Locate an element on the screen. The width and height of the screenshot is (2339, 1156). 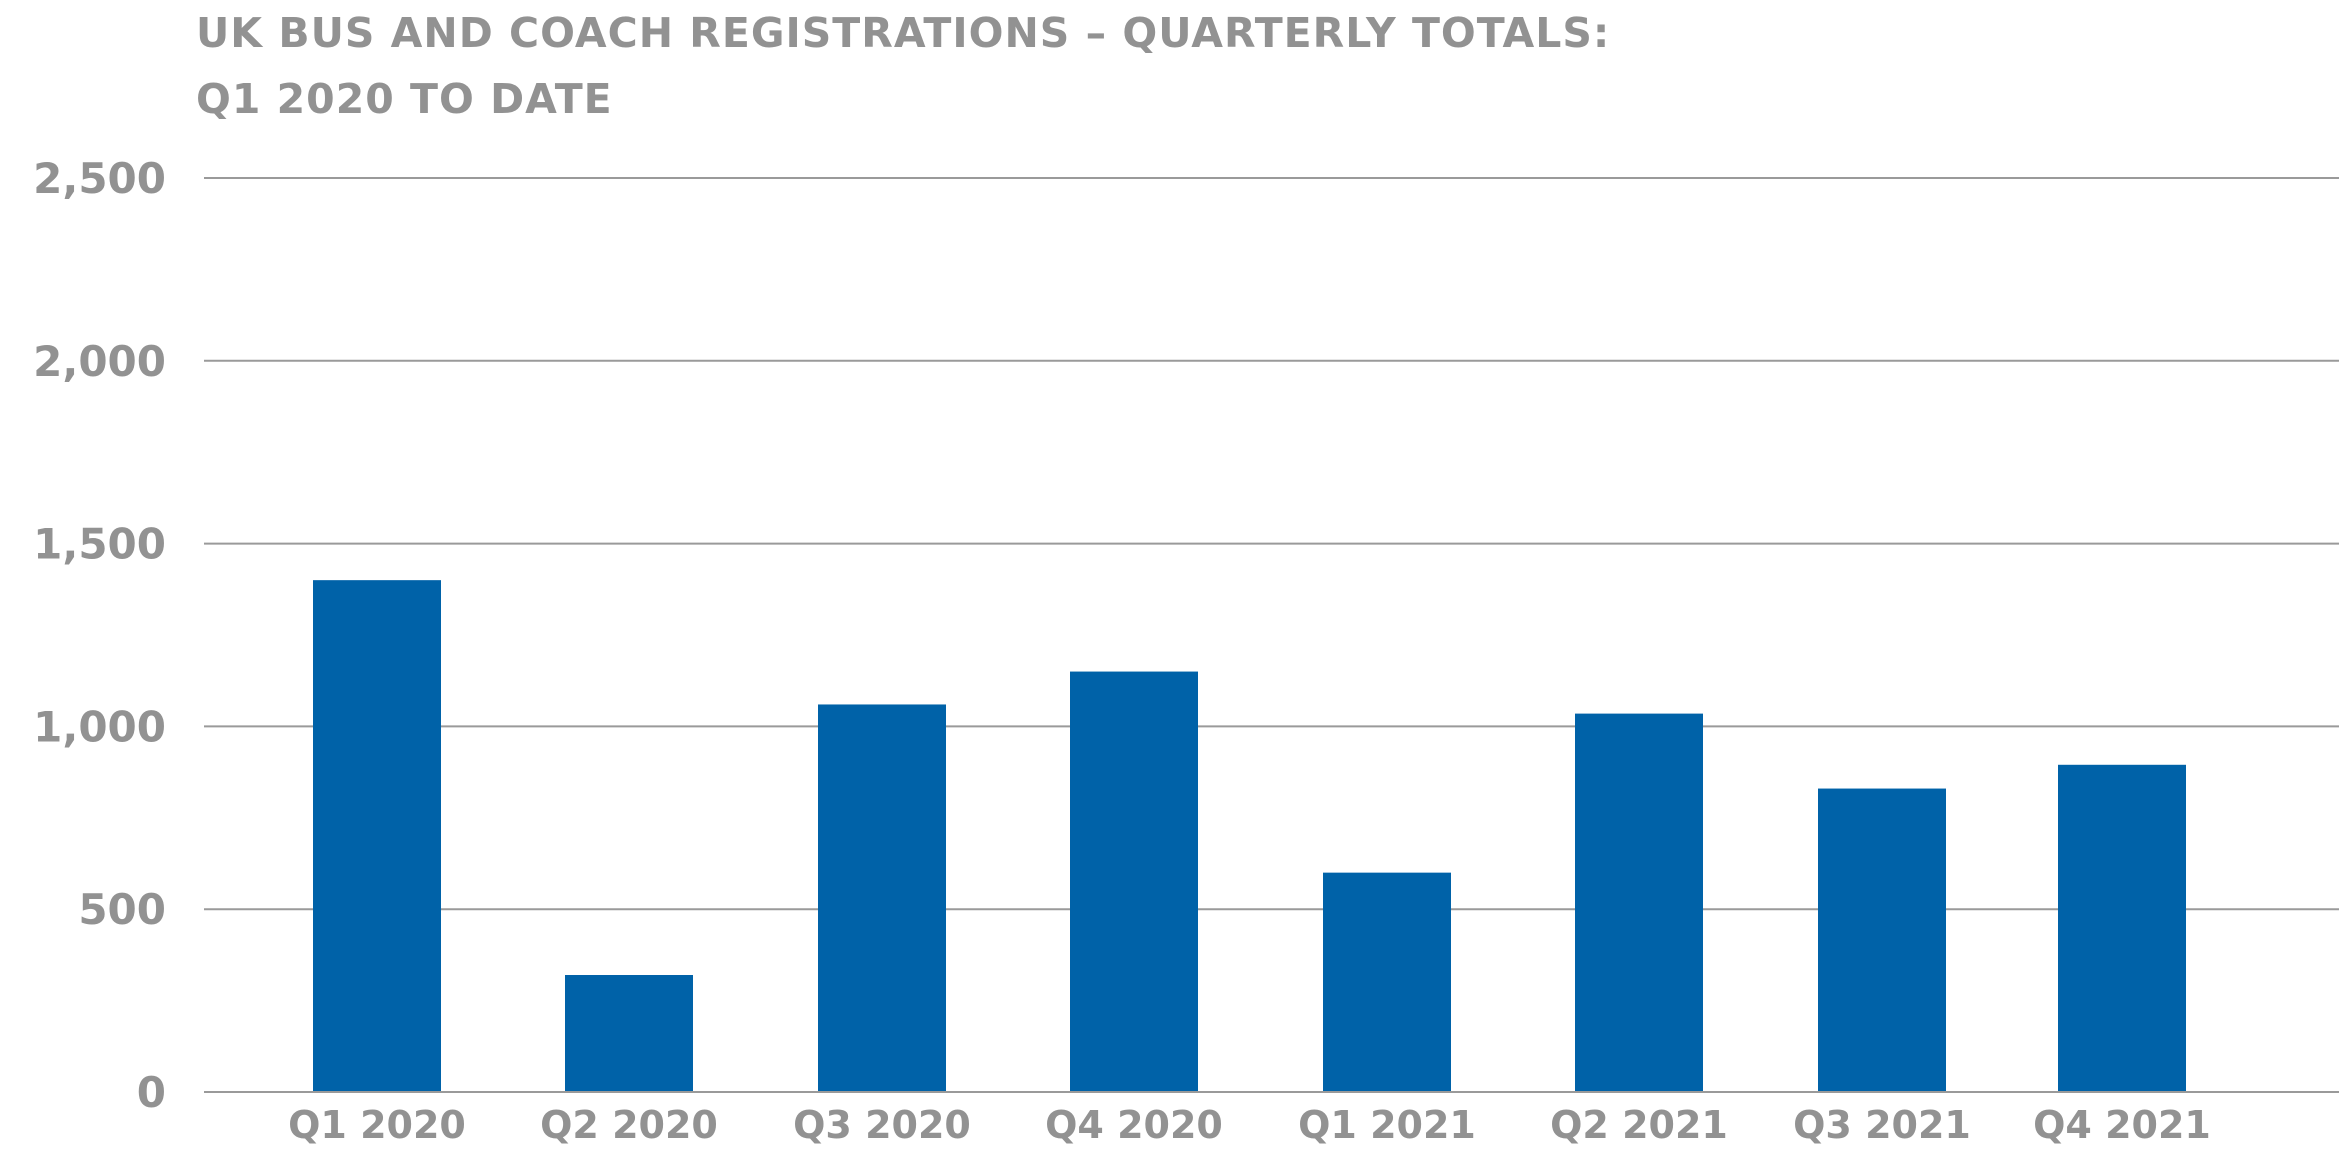
y-tick-label: 1,000 is located at coordinates (99, 726).